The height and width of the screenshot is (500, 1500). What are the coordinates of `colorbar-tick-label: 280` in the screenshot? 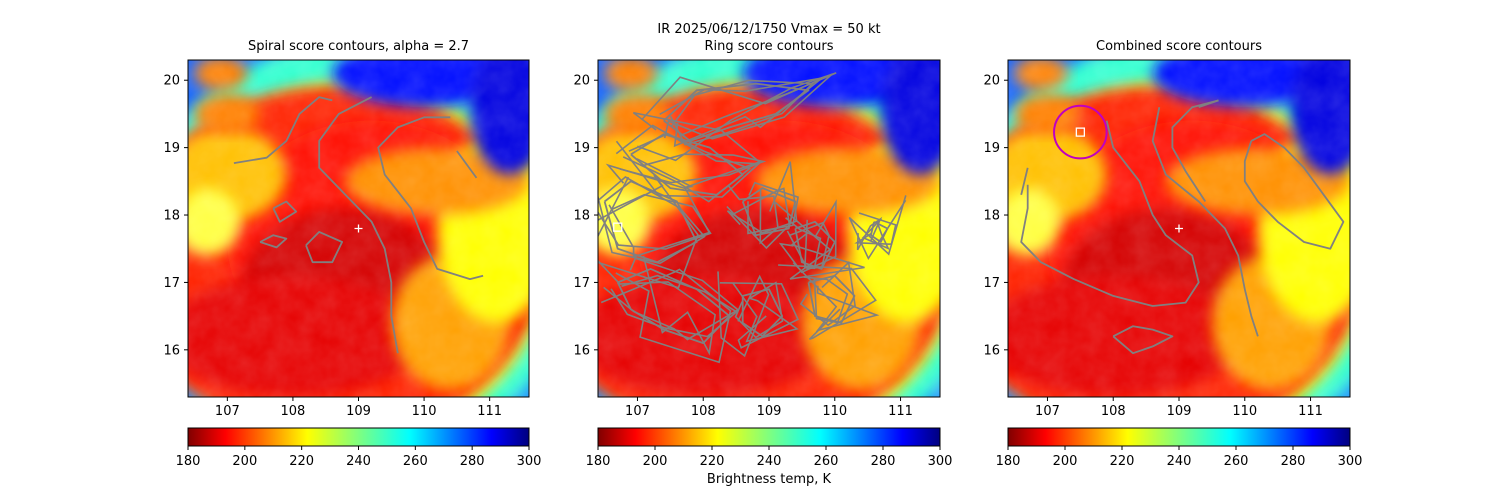 It's located at (472, 461).